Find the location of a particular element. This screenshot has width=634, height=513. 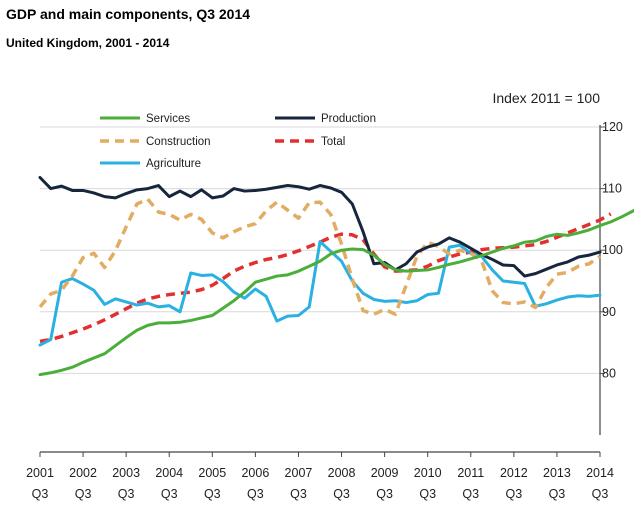

x-tick-year-2005: 2005 is located at coordinates (212, 473).